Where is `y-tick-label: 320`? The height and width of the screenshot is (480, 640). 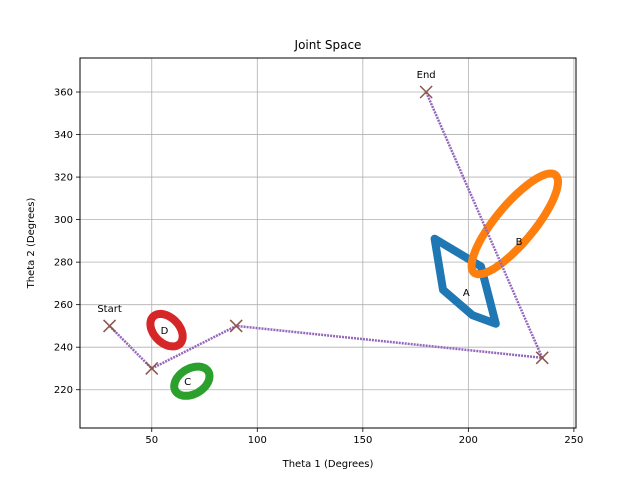
y-tick-label: 320 is located at coordinates (63, 178).